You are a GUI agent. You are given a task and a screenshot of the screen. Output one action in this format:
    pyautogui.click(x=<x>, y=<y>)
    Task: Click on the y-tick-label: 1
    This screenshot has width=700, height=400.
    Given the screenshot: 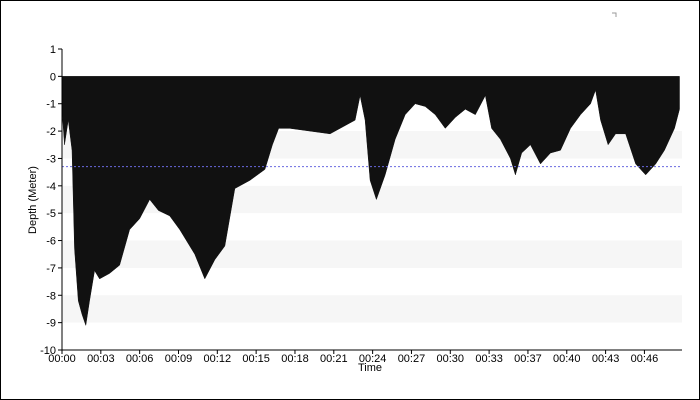 What is the action you would take?
    pyautogui.click(x=53, y=50)
    